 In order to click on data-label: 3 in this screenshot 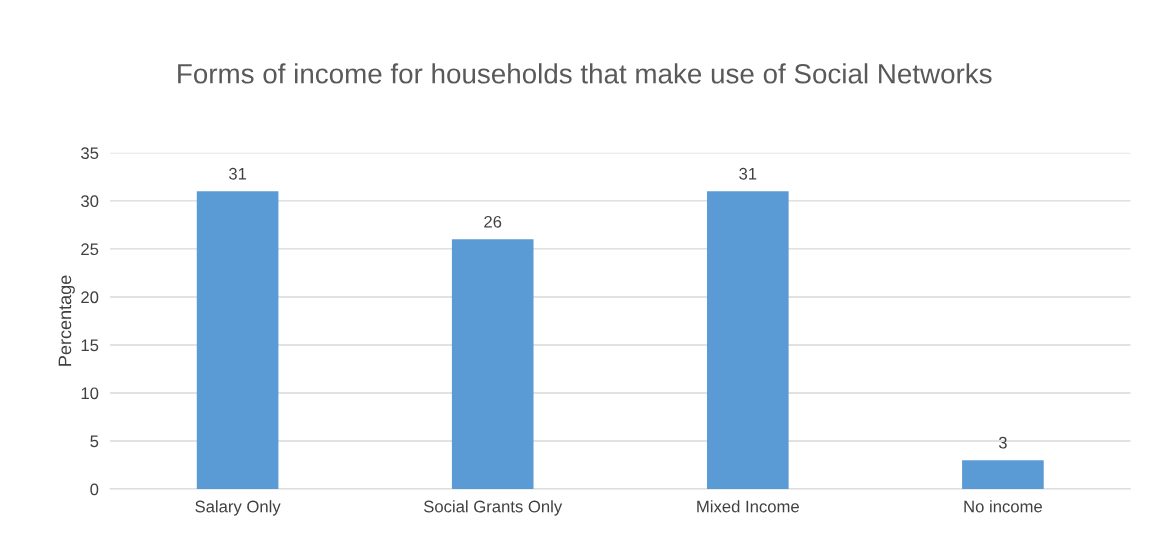, I will do `click(1002, 442)`.